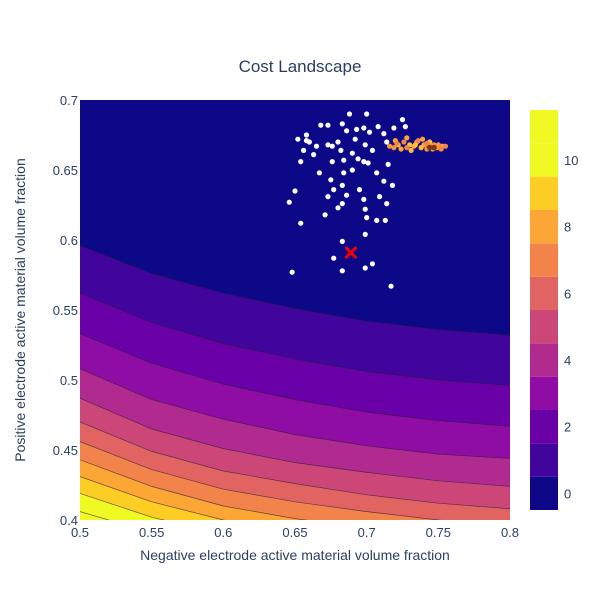 Image resolution: width=600 pixels, height=605 pixels. What do you see at coordinates (151, 532) in the screenshot?
I see `x-tick-label: 0.55` at bounding box center [151, 532].